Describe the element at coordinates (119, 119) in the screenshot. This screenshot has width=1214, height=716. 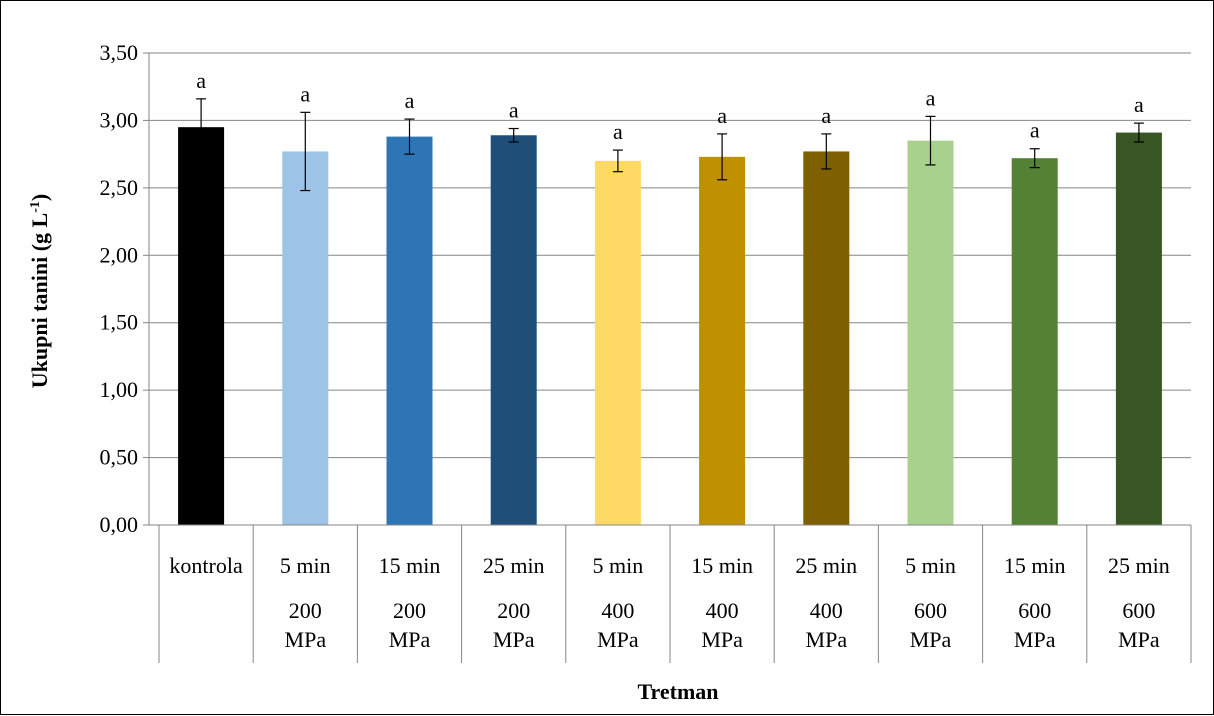
I see `y-tick-label: 3,00` at that location.